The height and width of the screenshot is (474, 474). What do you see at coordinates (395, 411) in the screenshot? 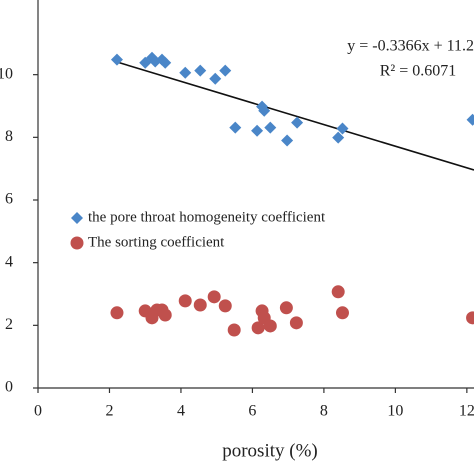
I see `x-tick-label: 10` at bounding box center [395, 411].